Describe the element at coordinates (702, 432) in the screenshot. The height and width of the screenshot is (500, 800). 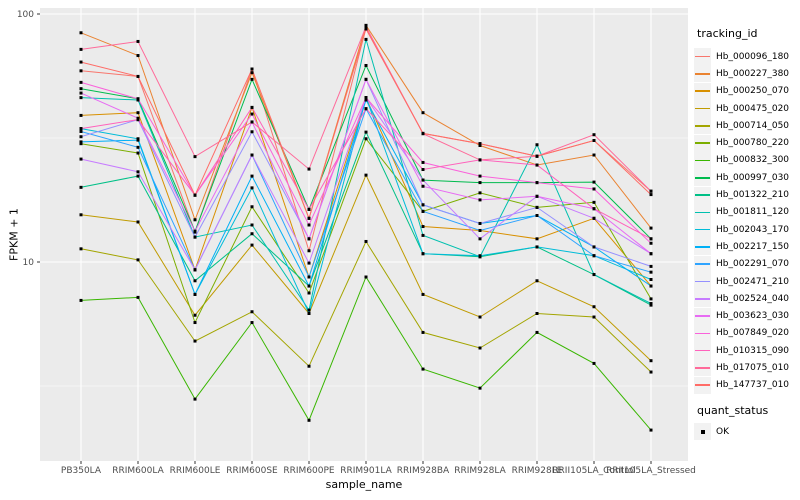
I see `quant-legend-key` at that location.